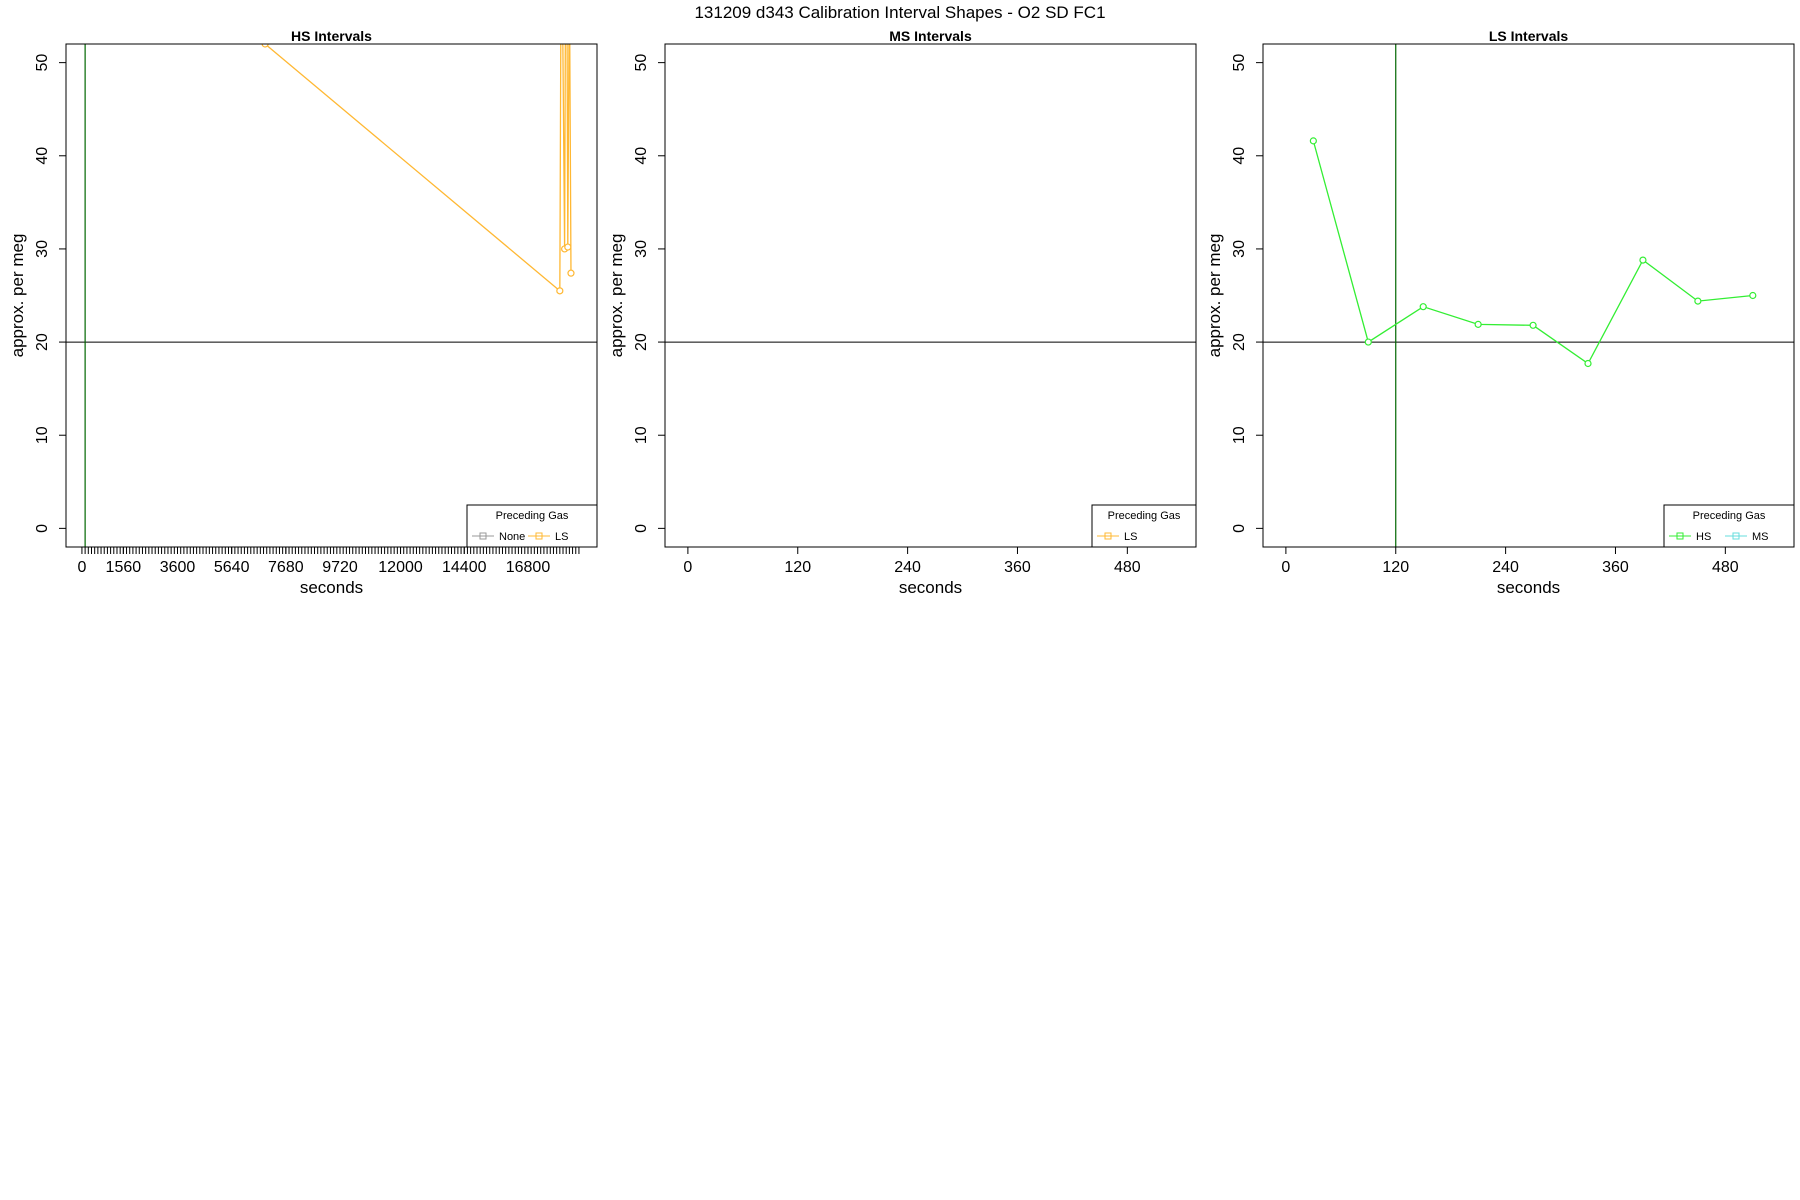  I want to click on x-tick-label: 3600, so click(178, 567).